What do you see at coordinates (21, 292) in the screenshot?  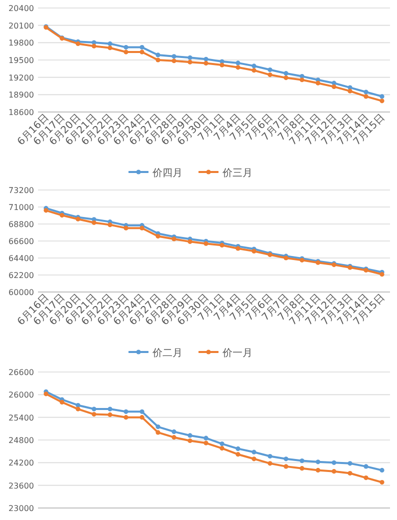 I see `y-tick-label: 60000` at bounding box center [21, 292].